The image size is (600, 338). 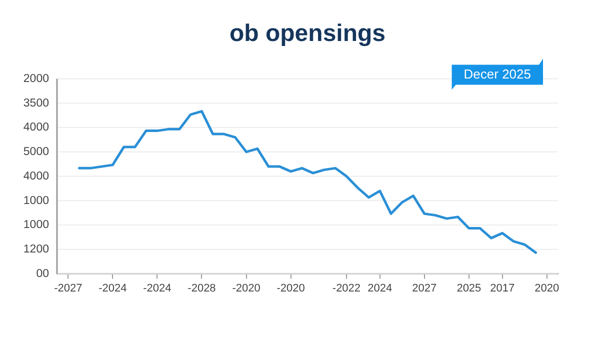 What do you see at coordinates (502, 288) in the screenshot?
I see `x-tick-label: 2017` at bounding box center [502, 288].